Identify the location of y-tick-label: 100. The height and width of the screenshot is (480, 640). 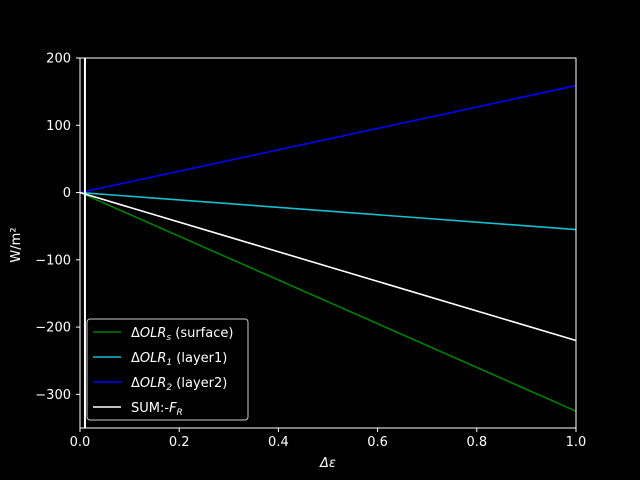
(58, 126).